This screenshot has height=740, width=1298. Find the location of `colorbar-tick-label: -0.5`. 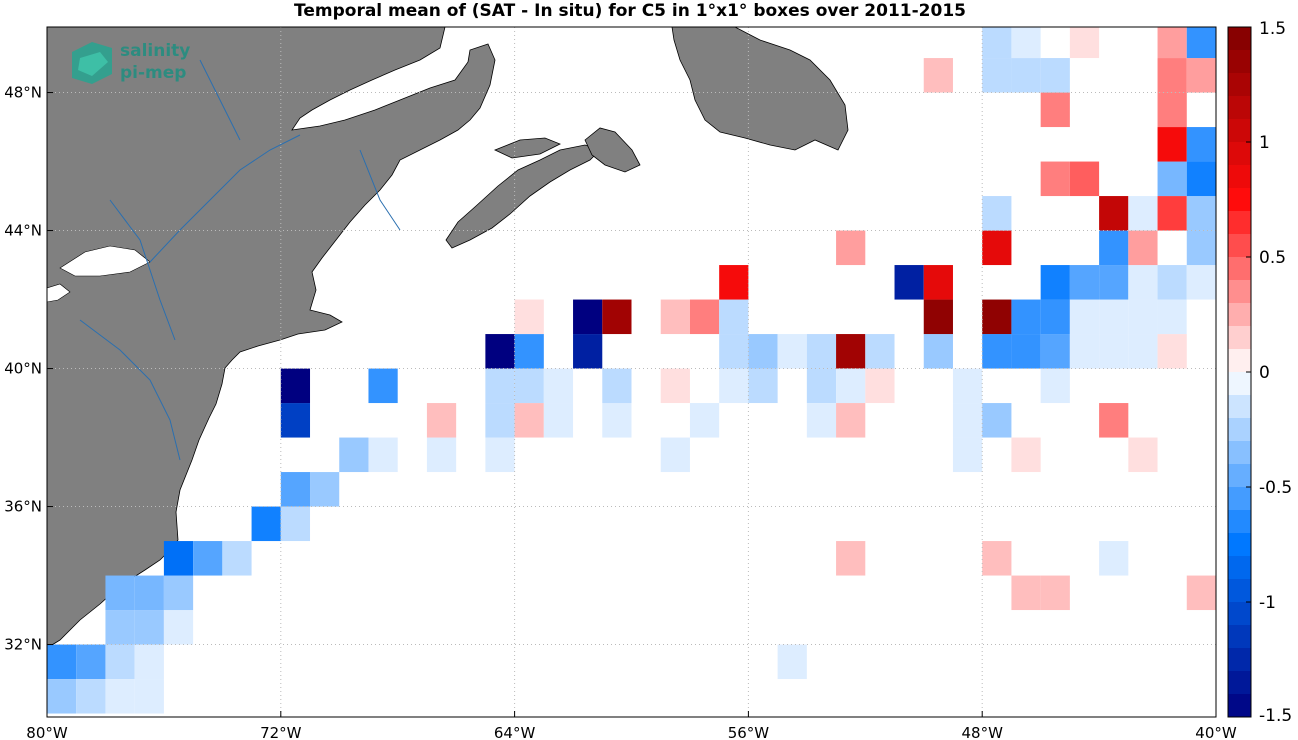

colorbar-tick-label: -0.5 is located at coordinates (1275, 488).